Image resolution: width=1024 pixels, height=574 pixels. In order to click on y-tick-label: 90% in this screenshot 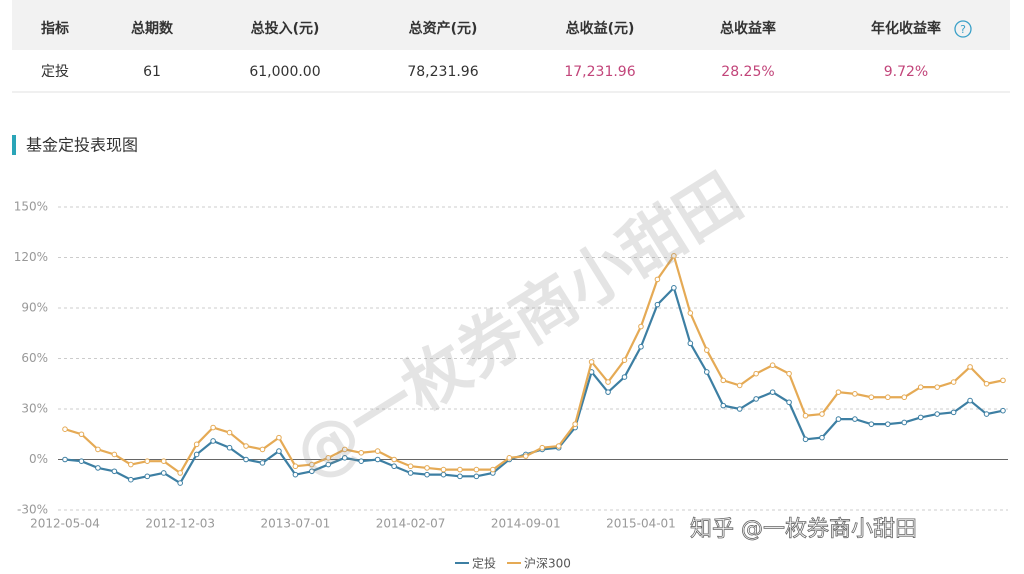, I will do `click(34, 308)`.